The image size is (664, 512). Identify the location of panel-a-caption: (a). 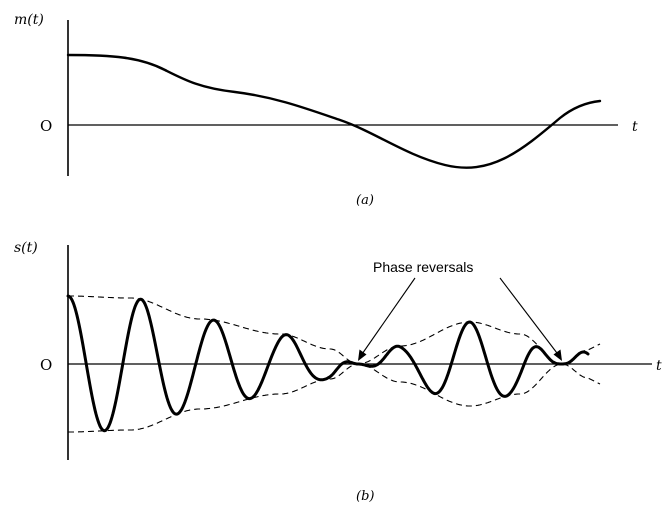
(365, 200).